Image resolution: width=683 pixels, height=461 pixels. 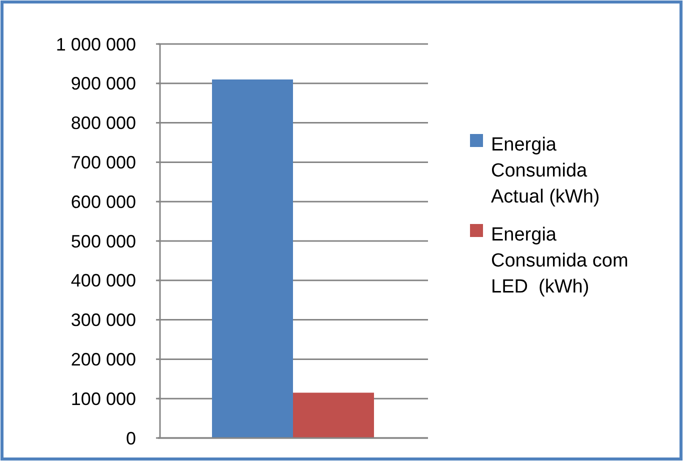 I want to click on legend-label: Energia Consumida Actual (kWh), so click(x=545, y=171).